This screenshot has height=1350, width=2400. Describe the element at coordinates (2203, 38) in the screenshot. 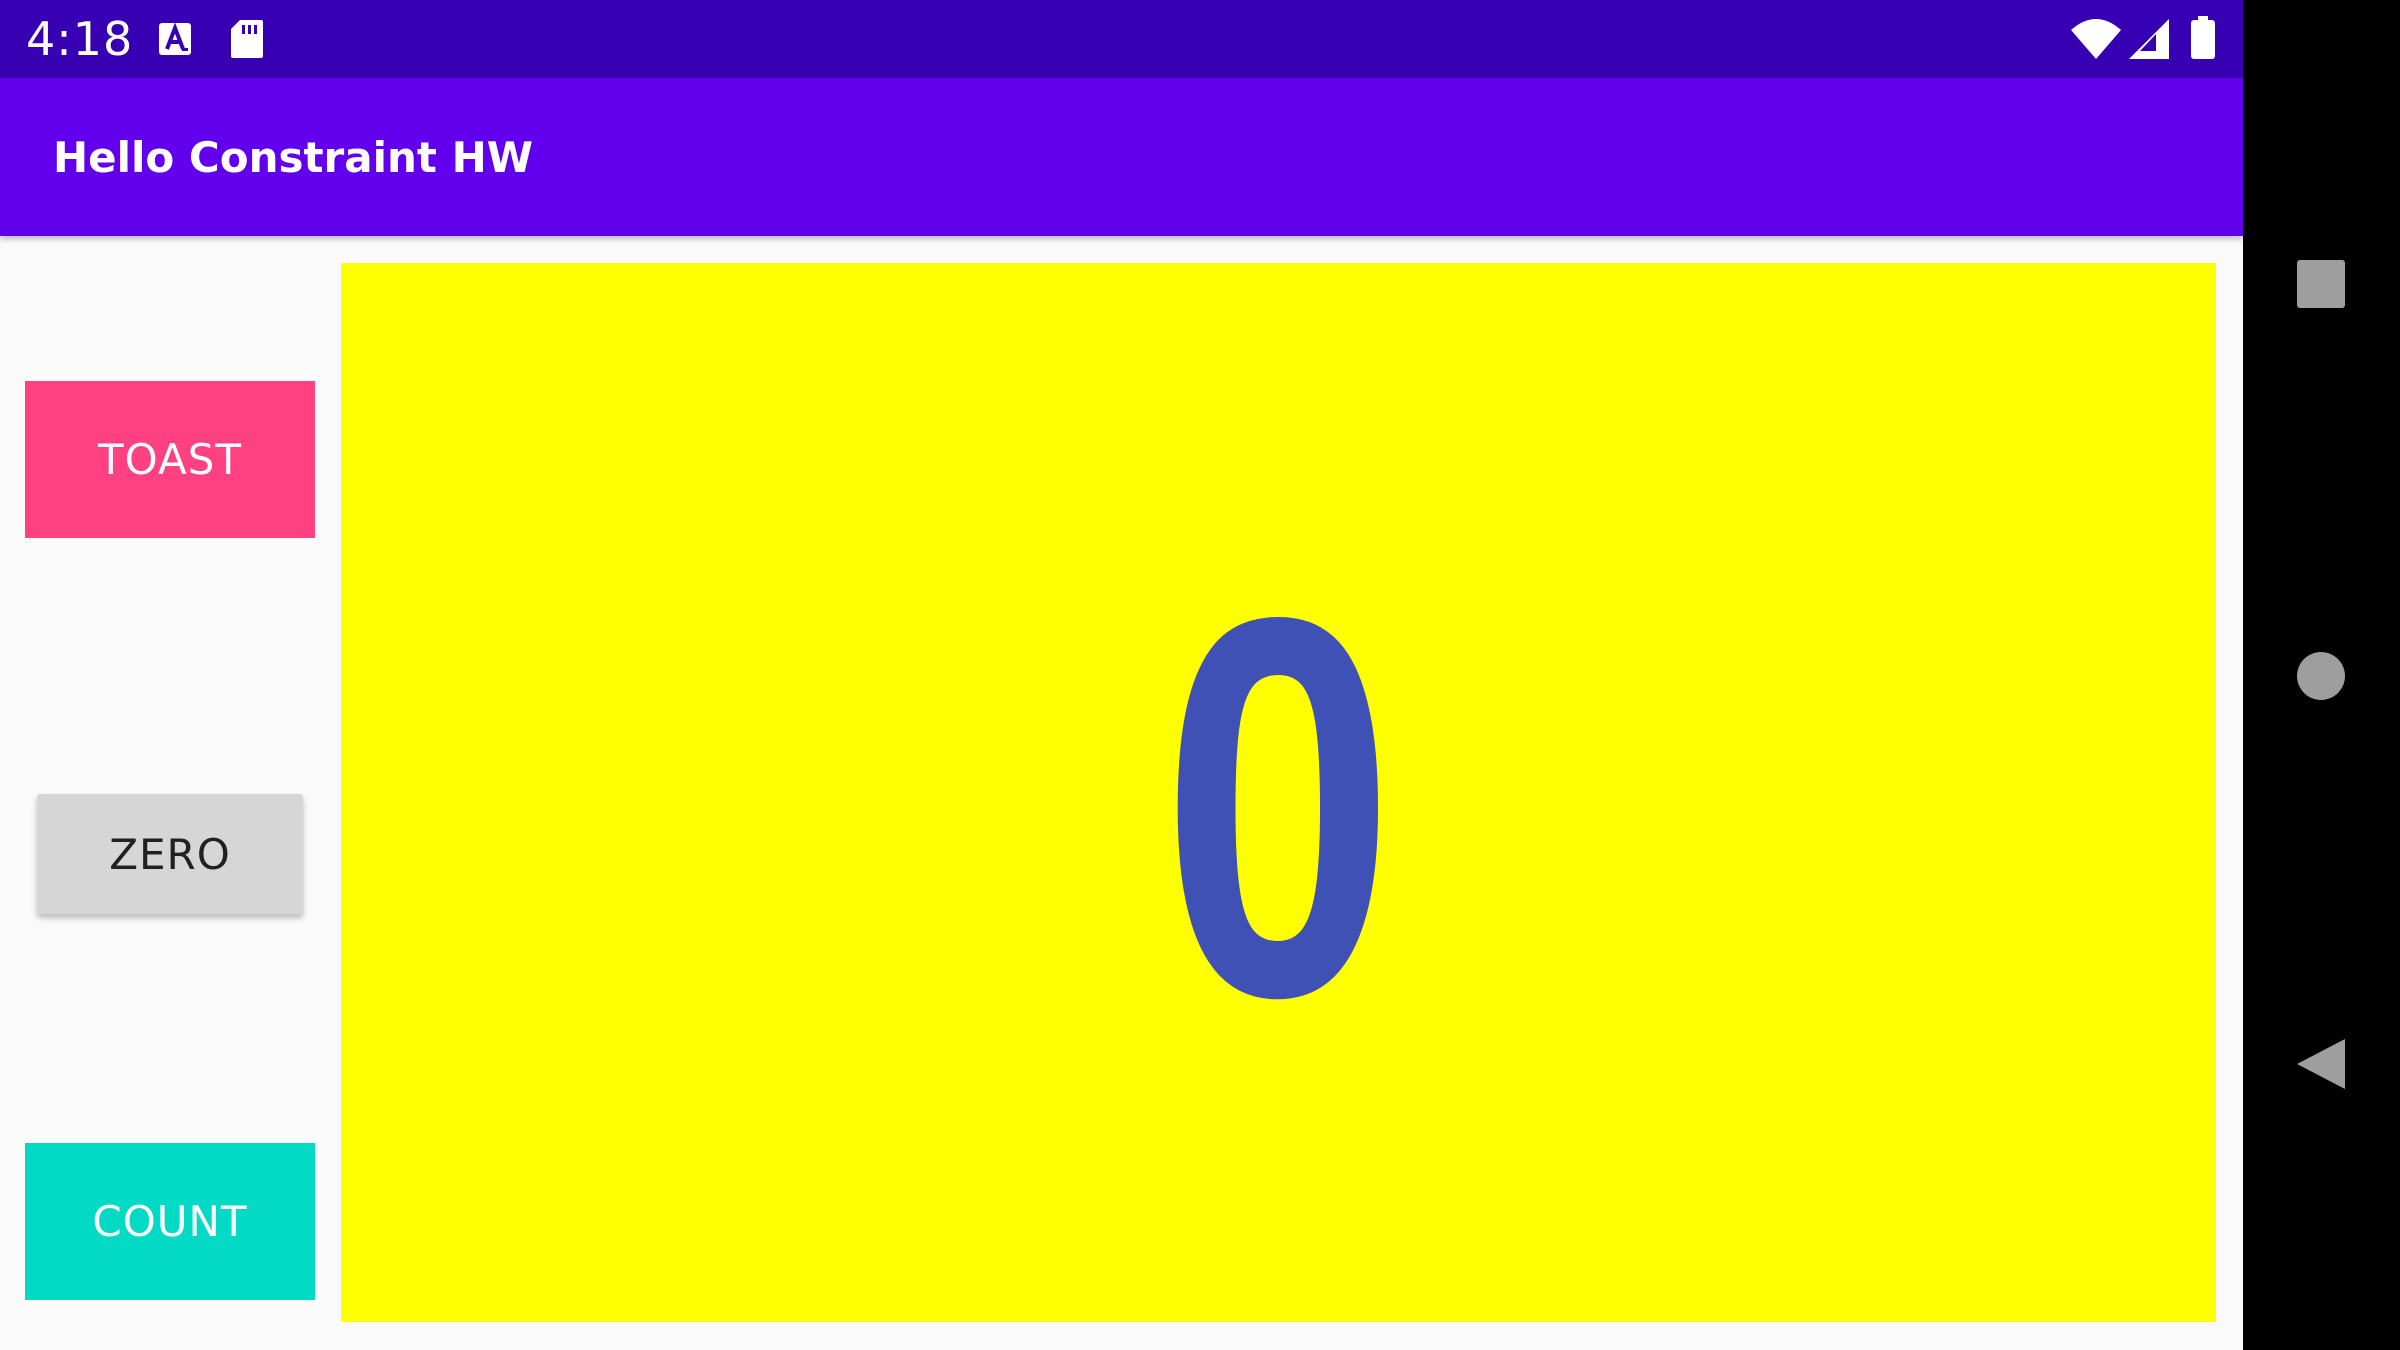

I see `battery-icon` at that location.